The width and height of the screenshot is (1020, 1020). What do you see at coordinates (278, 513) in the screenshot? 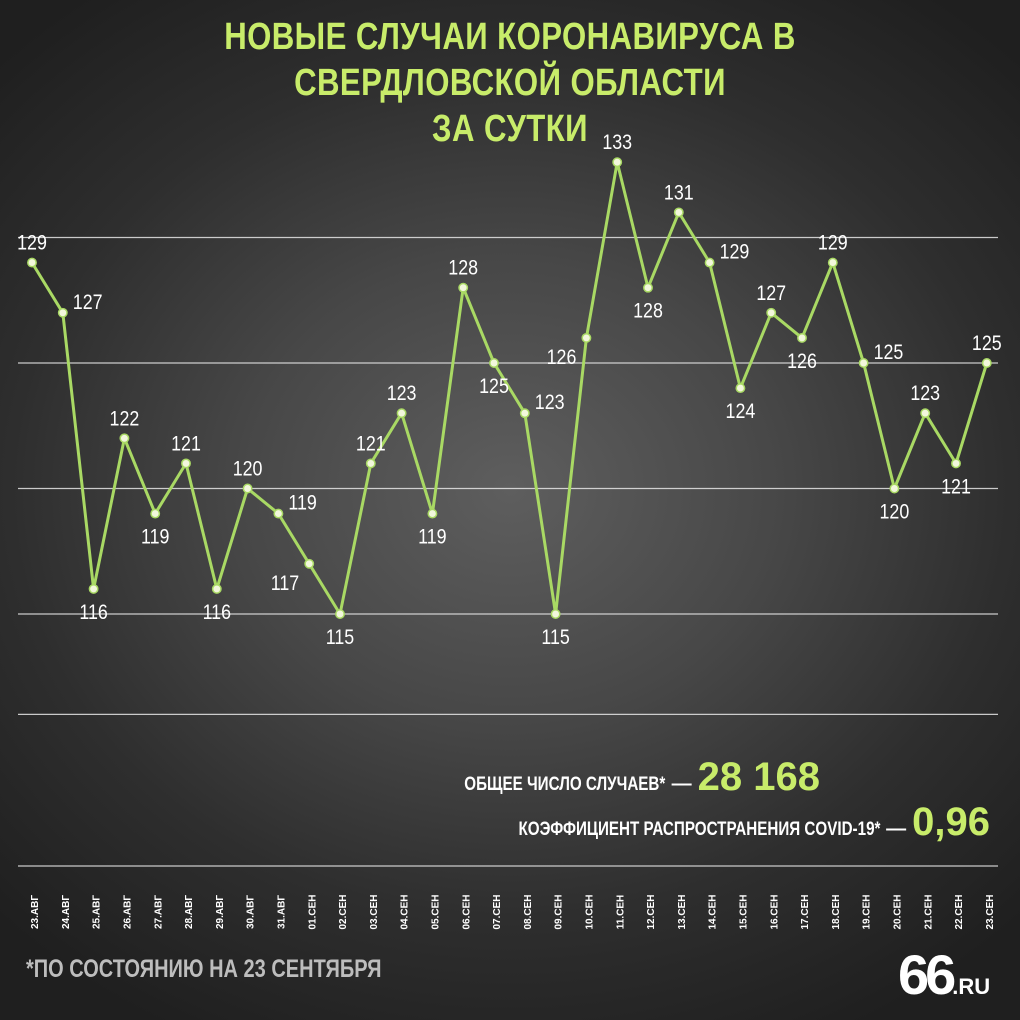
I see `data-point-31.АВГ` at bounding box center [278, 513].